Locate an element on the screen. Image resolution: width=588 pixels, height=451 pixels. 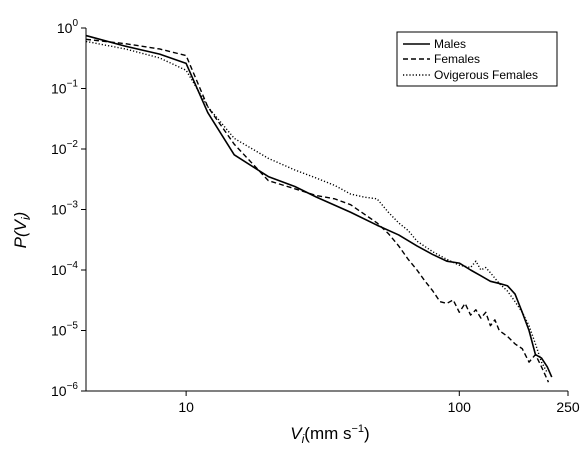
y-tick-label: 10⁻⁶ is located at coordinates (64, 390).